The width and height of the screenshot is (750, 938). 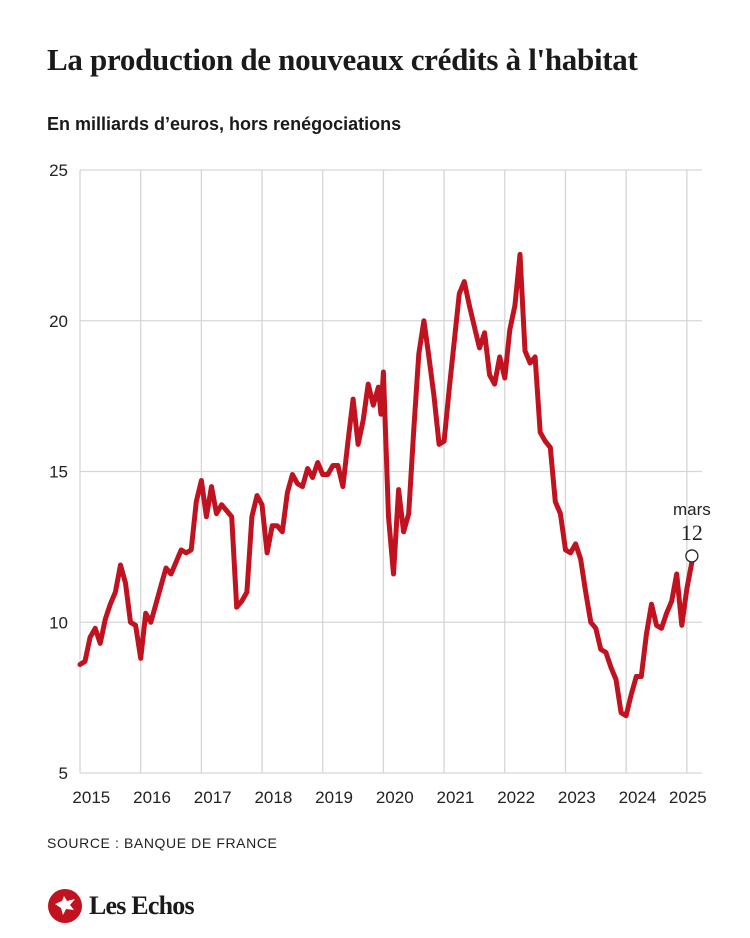 What do you see at coordinates (692, 509) in the screenshot?
I see `annotation-month: mars` at bounding box center [692, 509].